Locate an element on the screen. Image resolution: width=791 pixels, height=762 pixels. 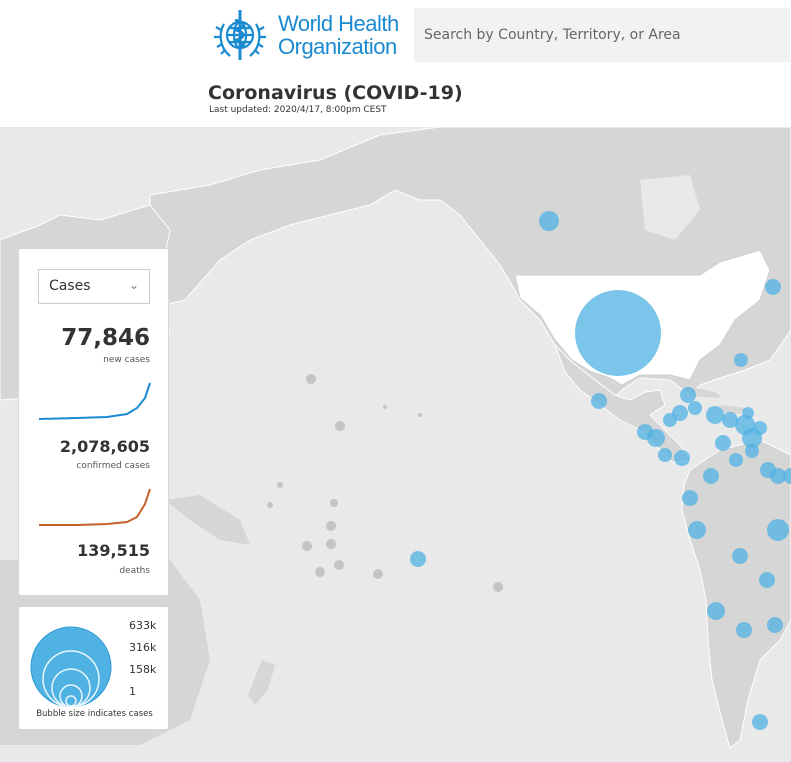
new-cases-sparkline is located at coordinates (94, 401).